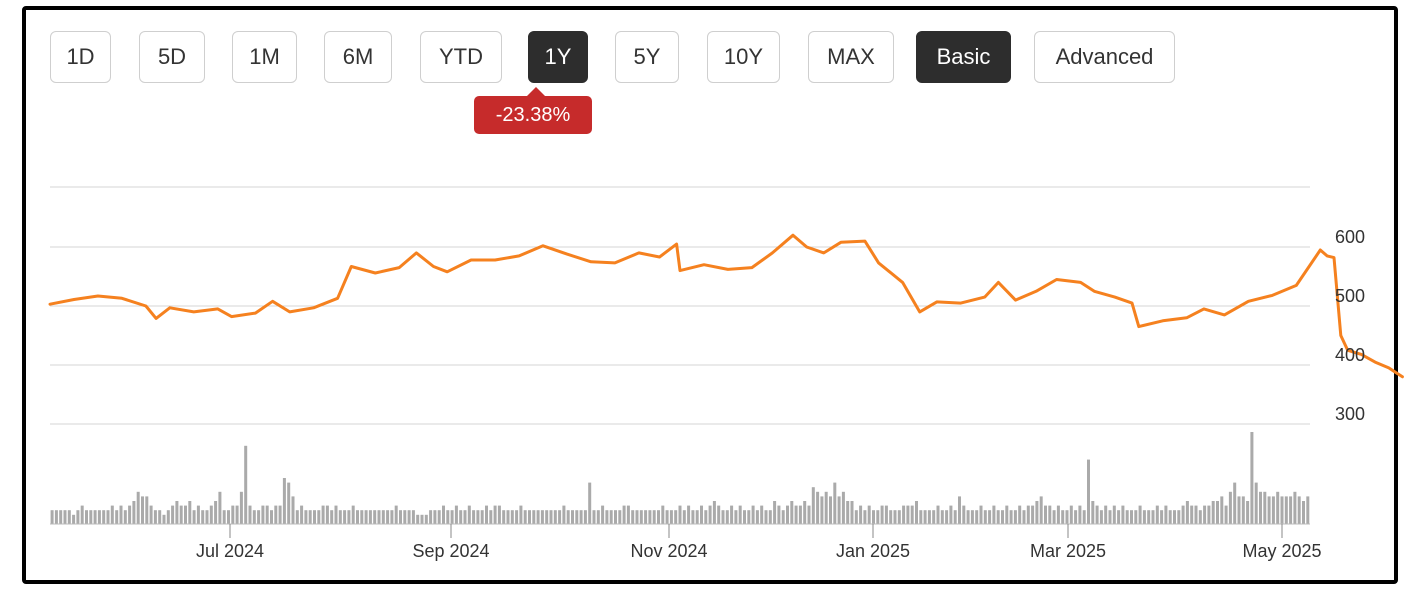 The height and width of the screenshot is (596, 1426). I want to click on range-button-1m: 1M, so click(264, 57).